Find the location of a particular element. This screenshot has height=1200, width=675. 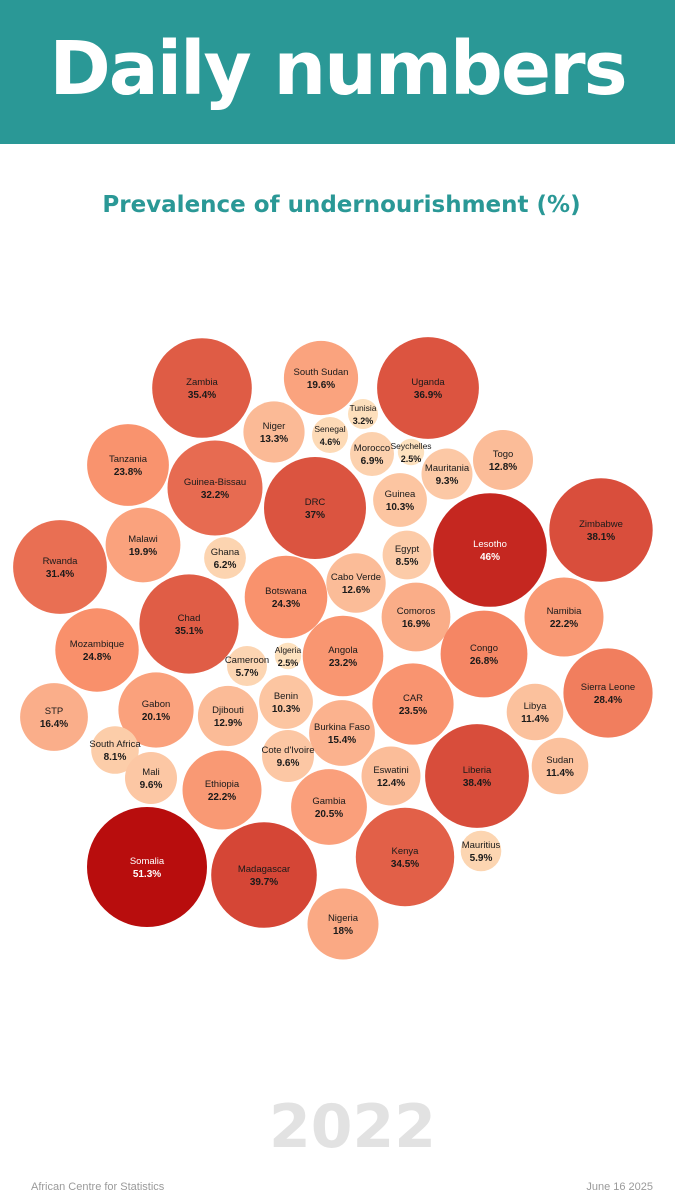

bubble-rwanda: Rwanda 31.4% is located at coordinates (60, 567).